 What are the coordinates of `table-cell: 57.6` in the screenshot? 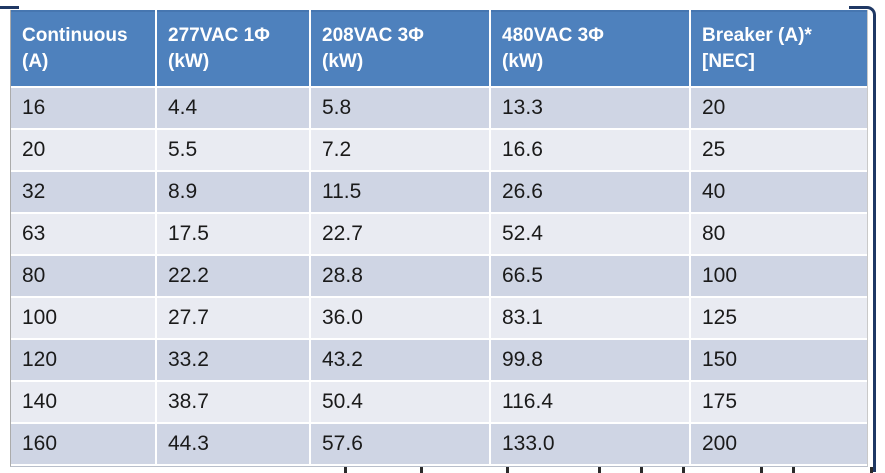 It's located at (400, 444).